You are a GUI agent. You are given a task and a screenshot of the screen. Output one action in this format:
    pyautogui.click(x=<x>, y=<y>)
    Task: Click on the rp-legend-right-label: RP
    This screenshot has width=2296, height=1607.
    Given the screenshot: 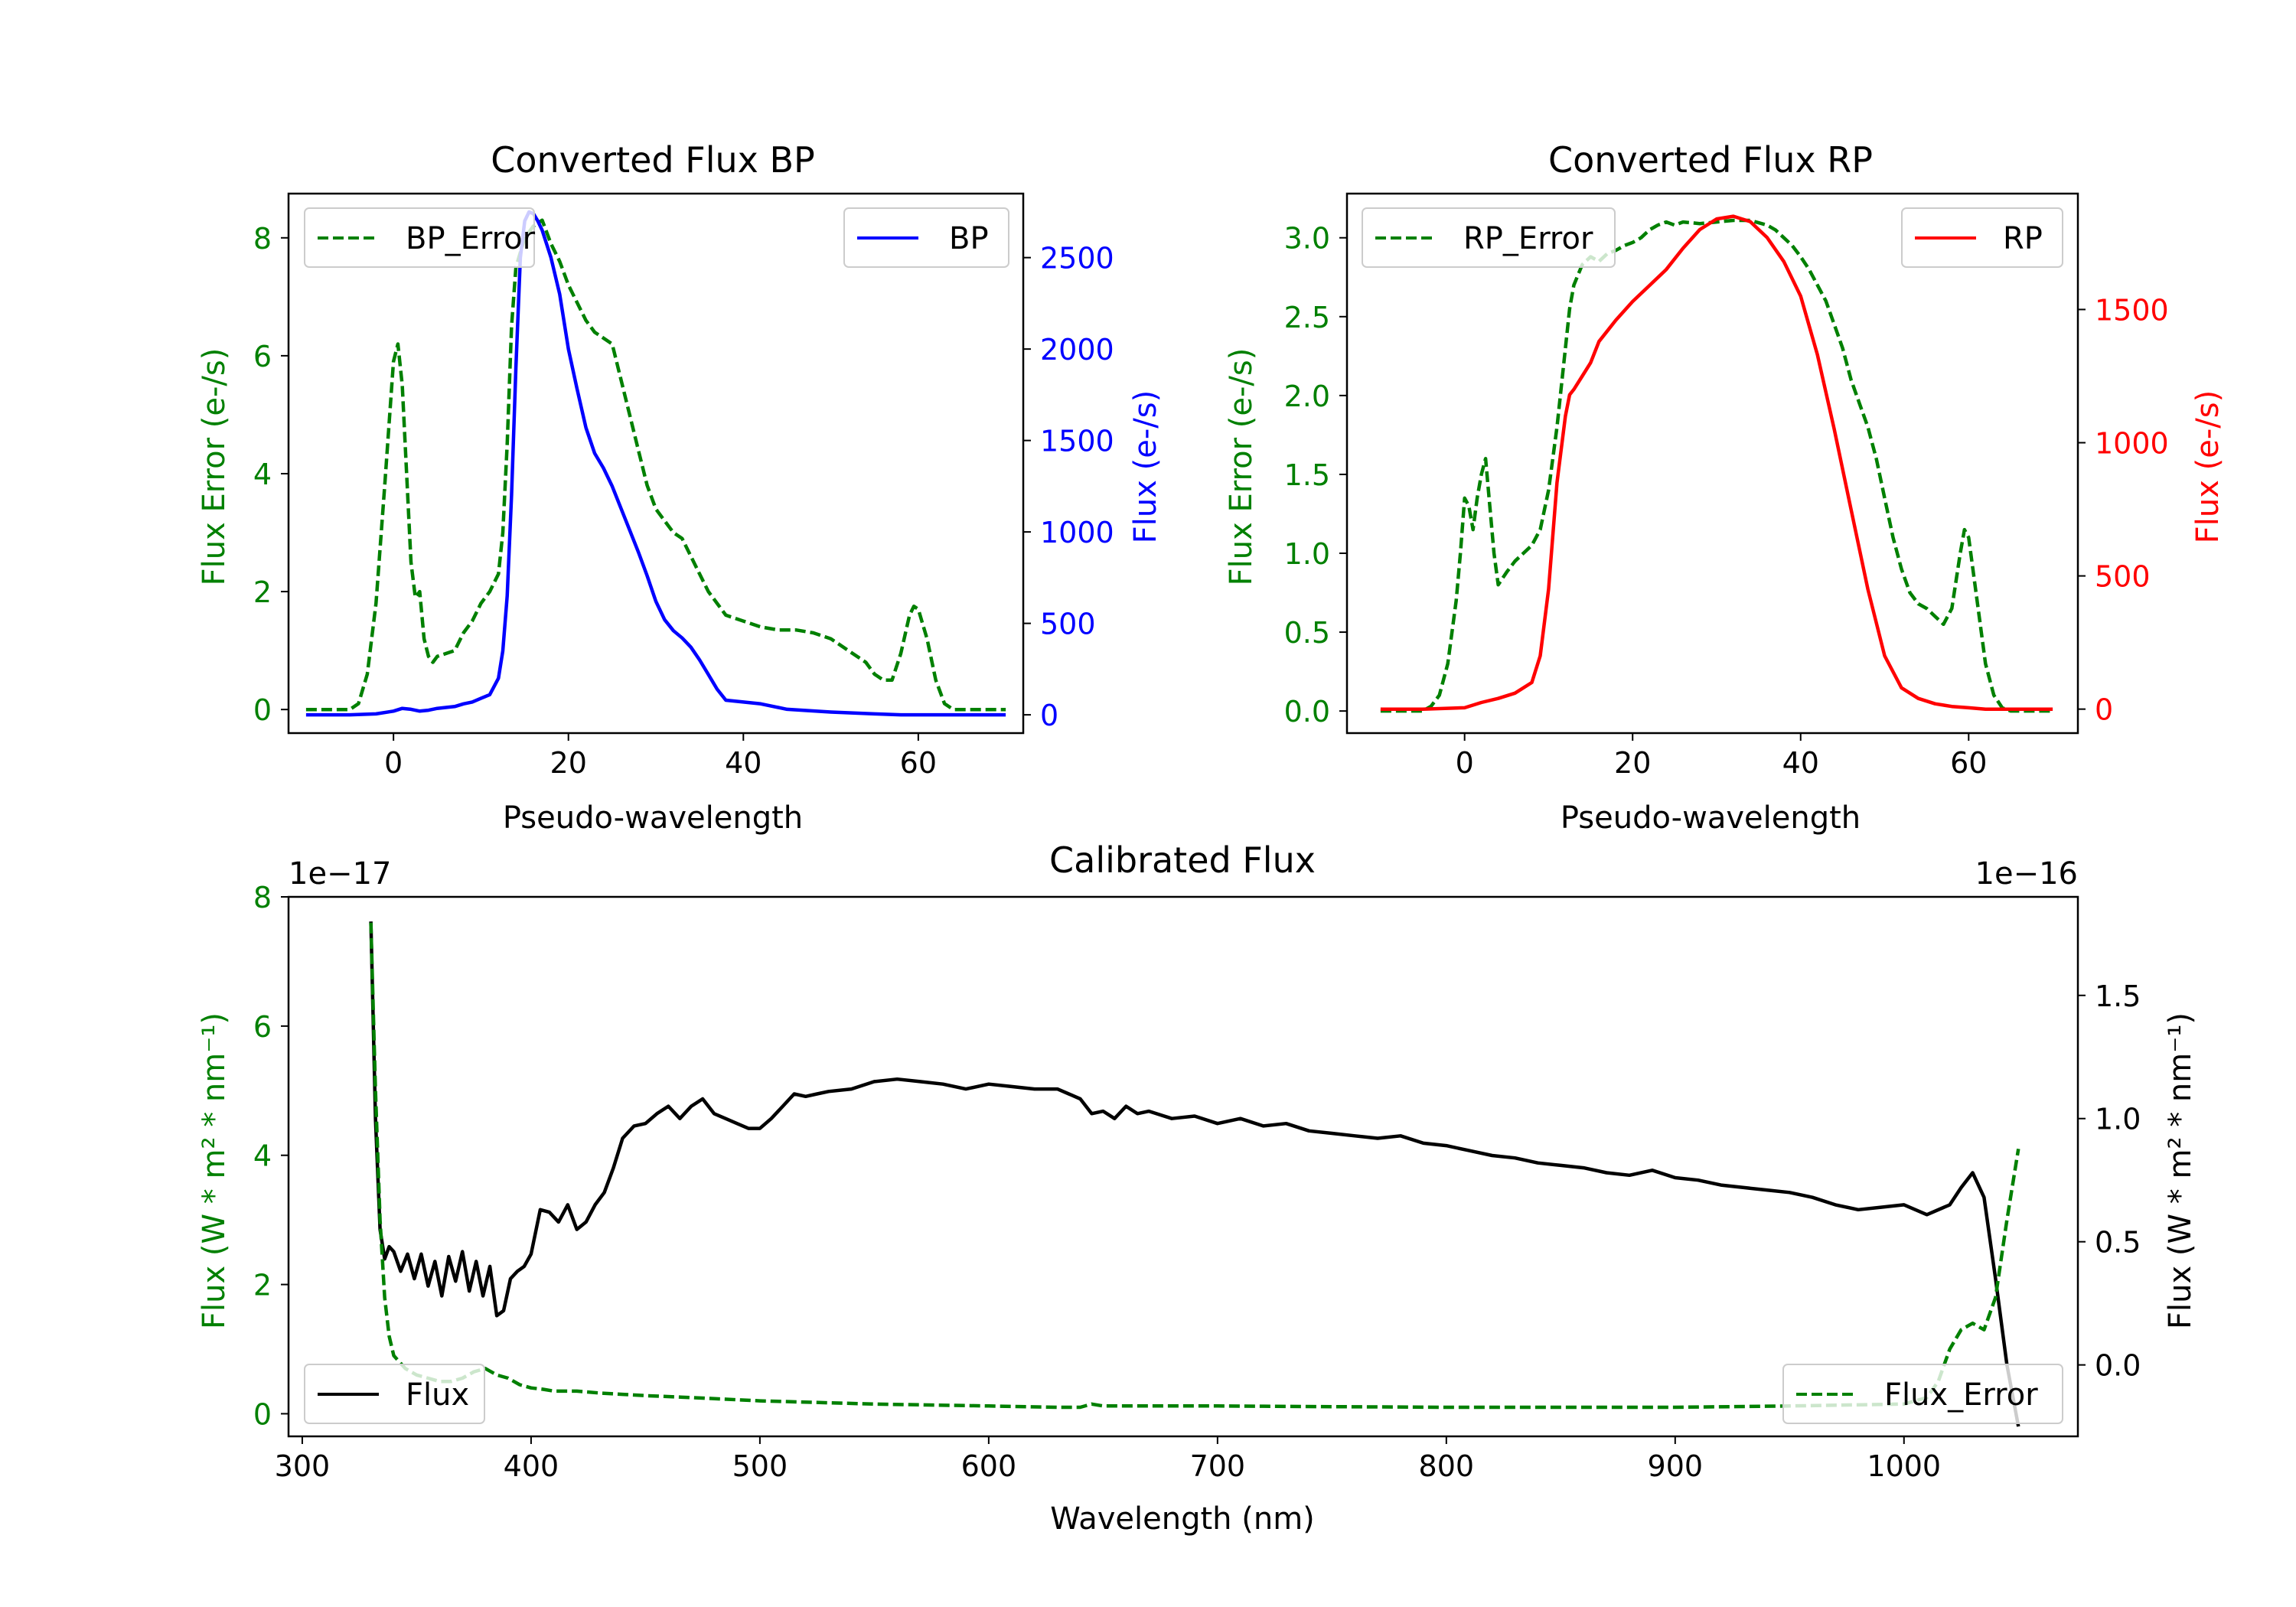 What is the action you would take?
    pyautogui.click(x=2023, y=239)
    